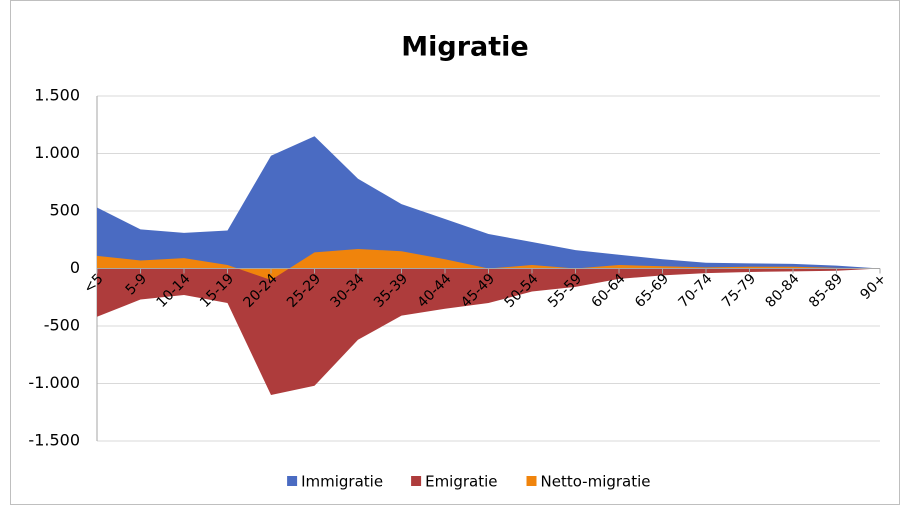 The width and height of the screenshot is (901, 505). Describe the element at coordinates (64, 210) in the screenshot. I see `y-tick-label: 500` at that location.